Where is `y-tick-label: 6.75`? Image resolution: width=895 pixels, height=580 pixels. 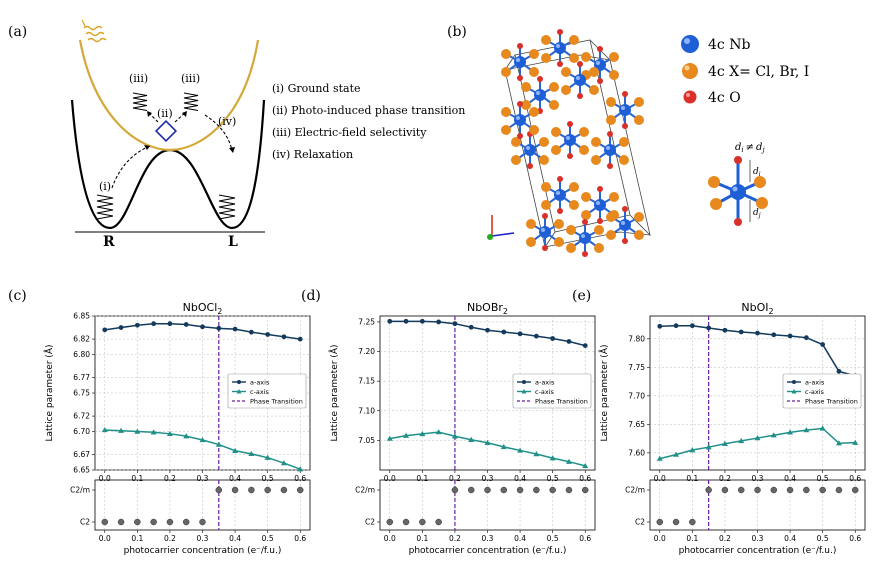 y-tick-label: 6.75 is located at coordinates (81, 393).